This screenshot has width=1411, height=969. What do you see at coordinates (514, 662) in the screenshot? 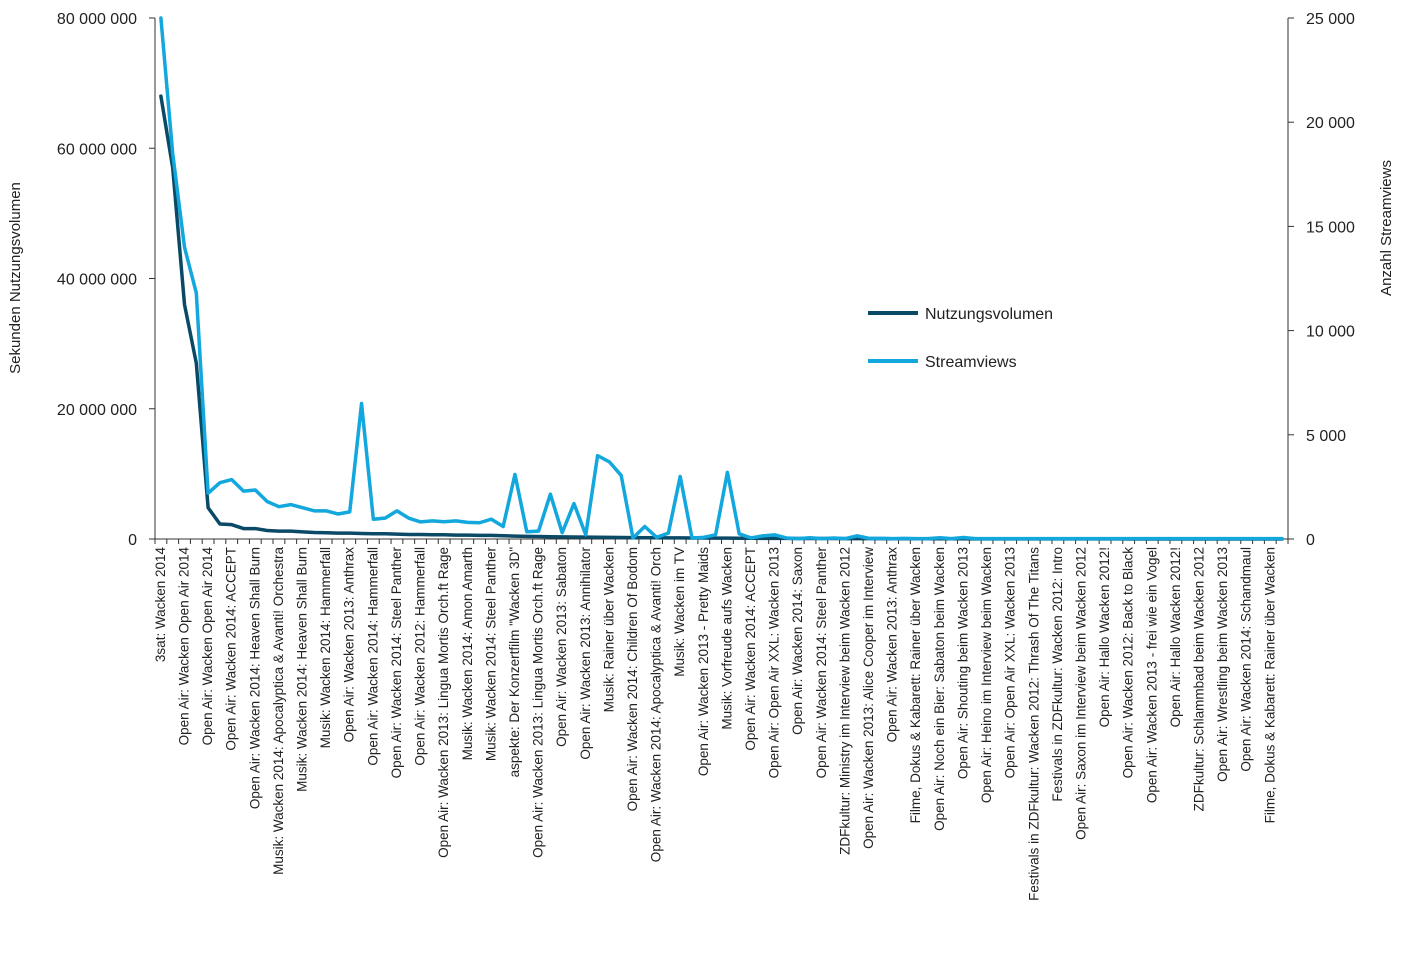
I see `x-category-label: aspekte: Der Konzertfilm "Wacken 3D"` at bounding box center [514, 662].